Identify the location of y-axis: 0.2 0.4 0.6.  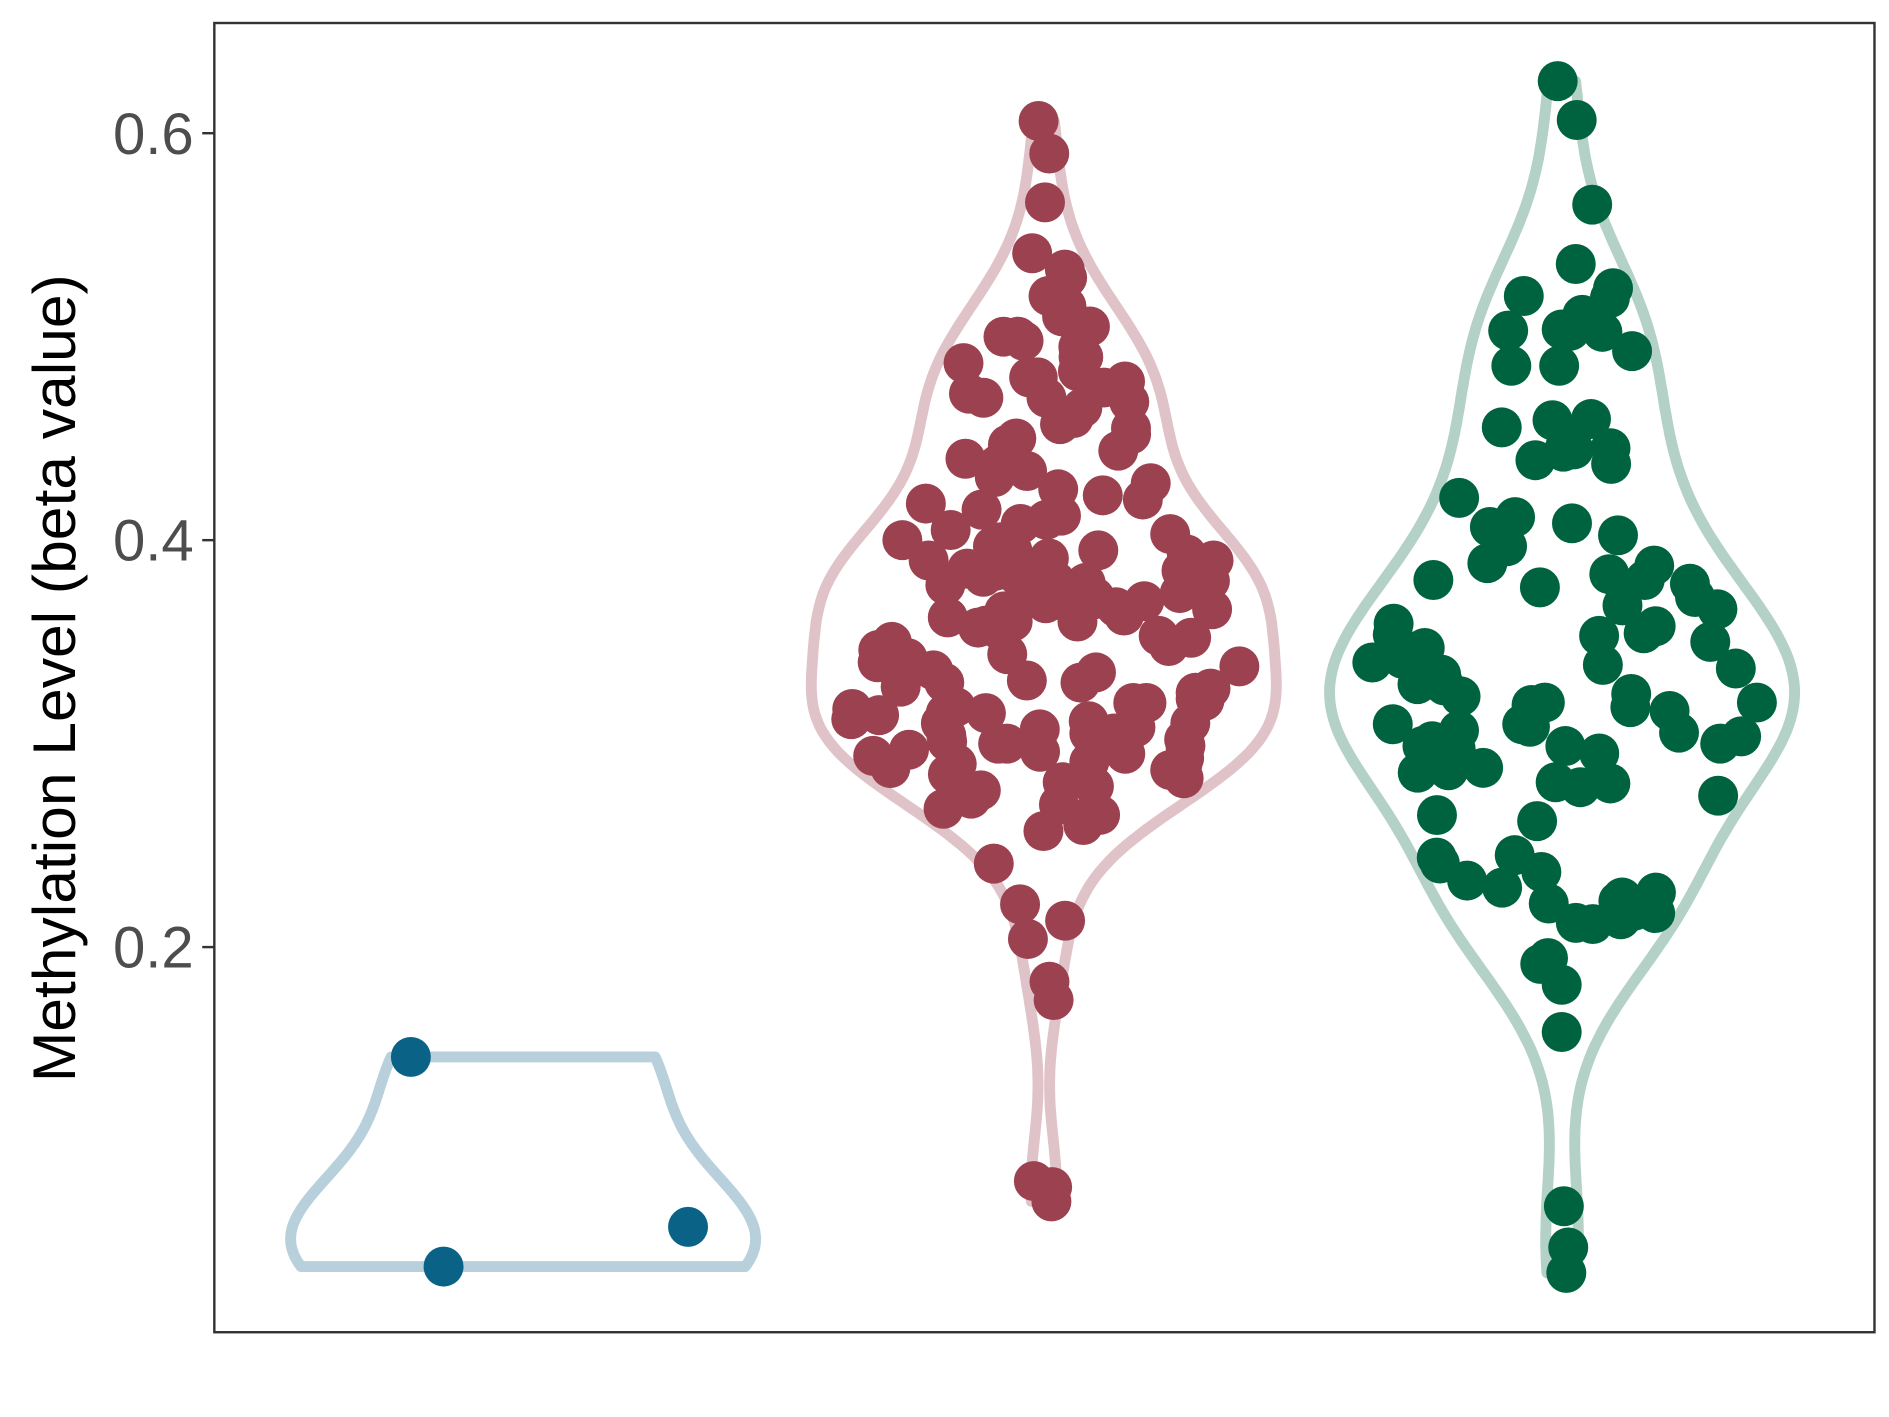
(164, 541).